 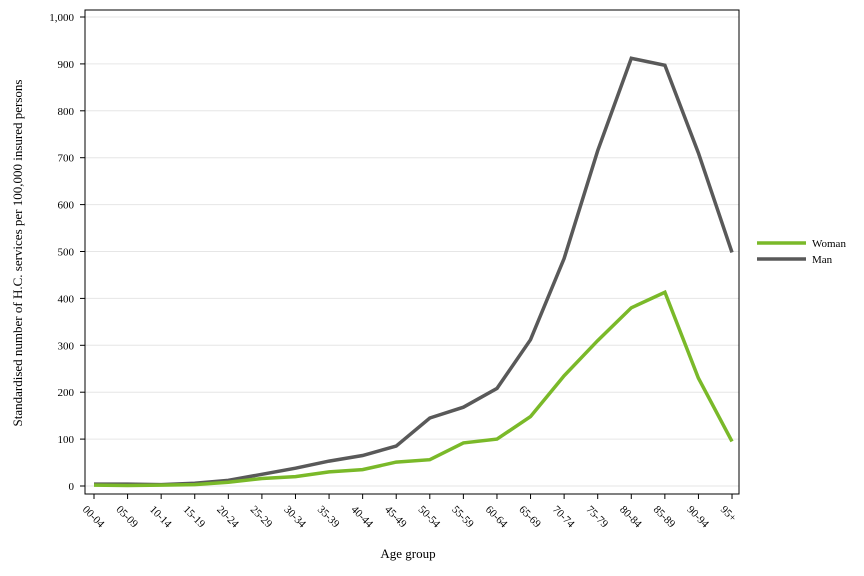 I want to click on y-tick-label: 100, so click(x=66, y=440).